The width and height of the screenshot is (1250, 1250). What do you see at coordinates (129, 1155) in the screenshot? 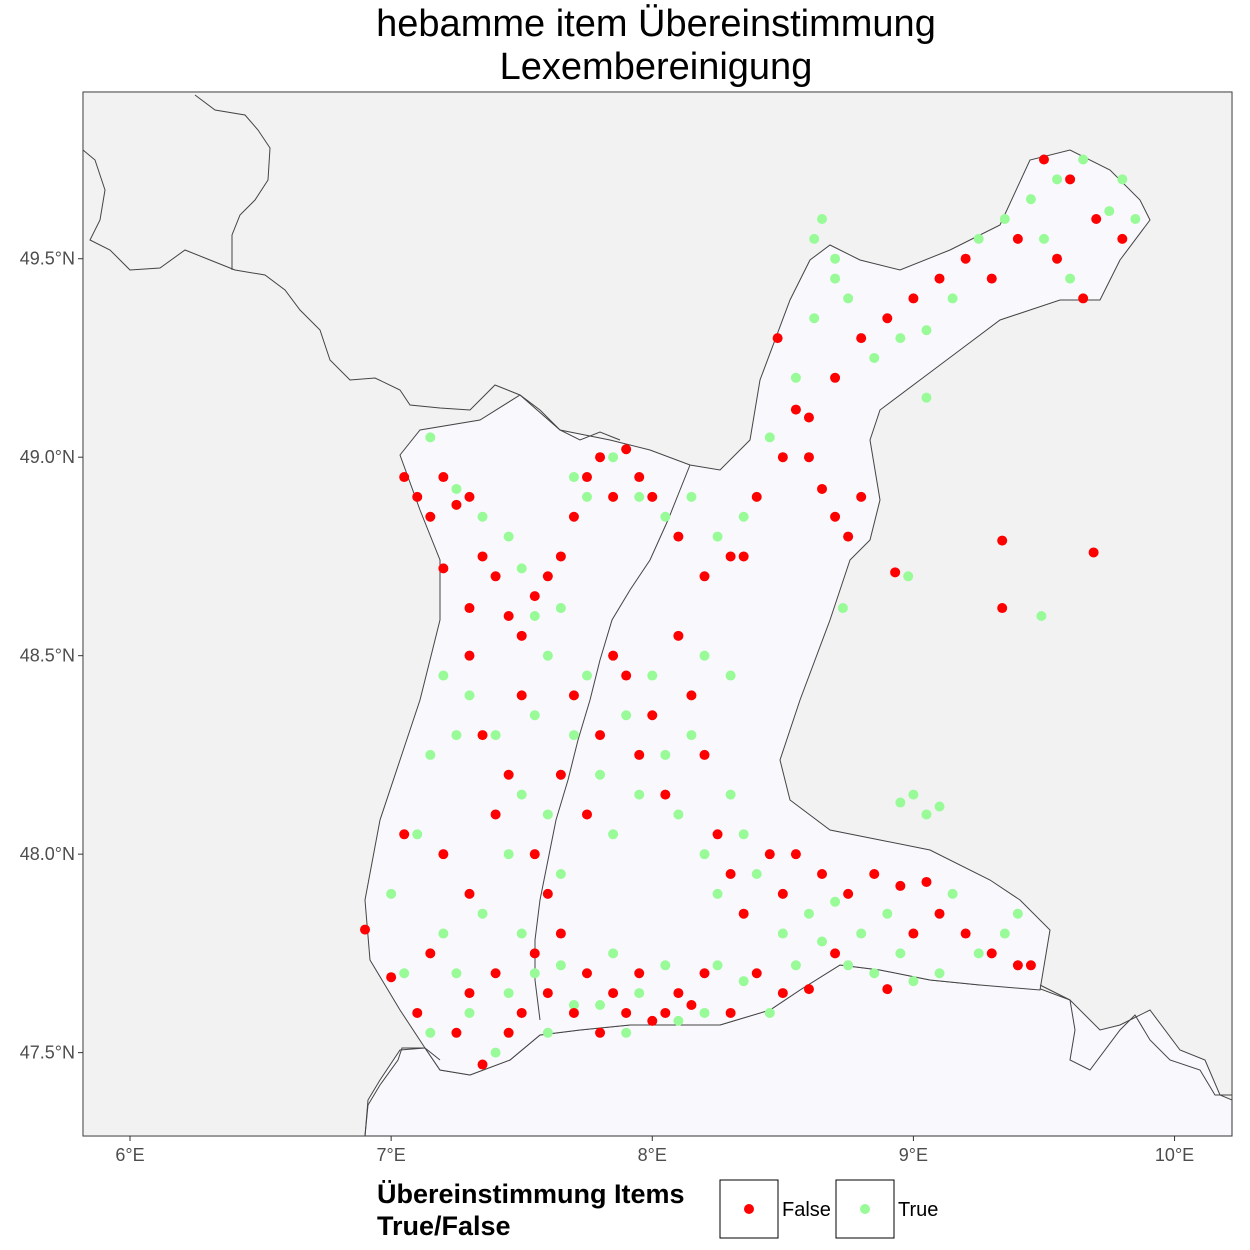
I see `x-tick-label: 6°E` at bounding box center [129, 1155].